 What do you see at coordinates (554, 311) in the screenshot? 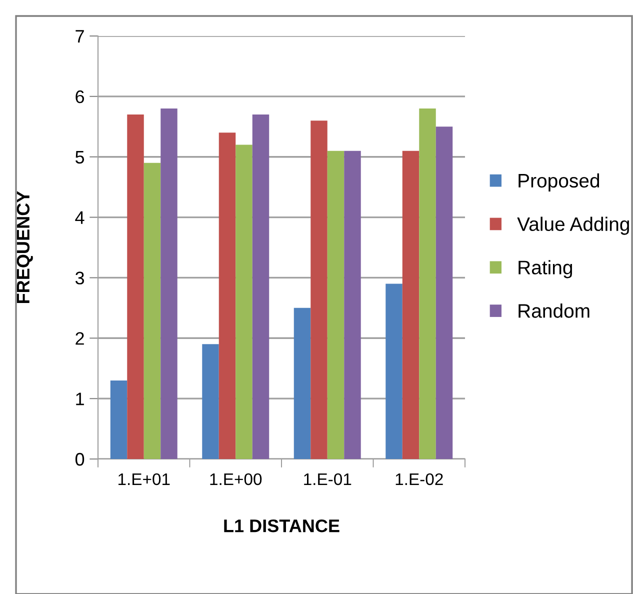
I see `legend-label: Random` at bounding box center [554, 311].